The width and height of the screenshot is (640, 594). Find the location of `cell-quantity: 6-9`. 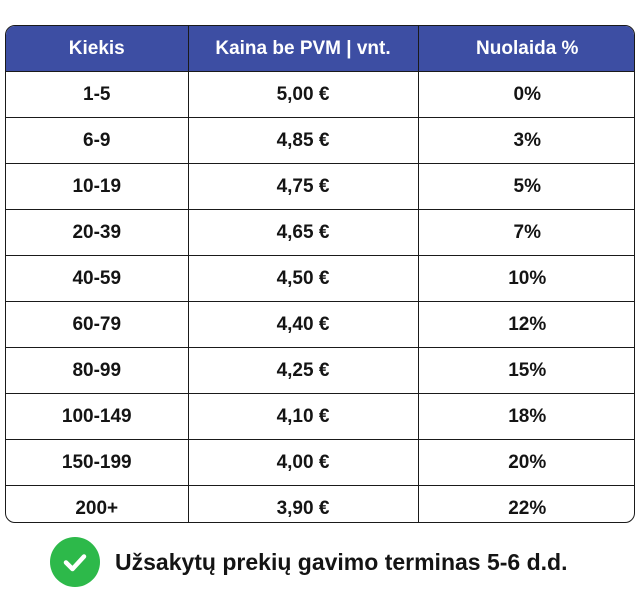

cell-quantity: 6-9 is located at coordinates (97, 140).